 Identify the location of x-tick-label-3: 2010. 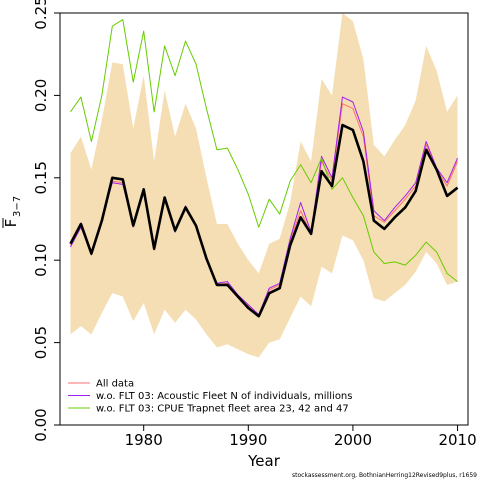
(457, 440).